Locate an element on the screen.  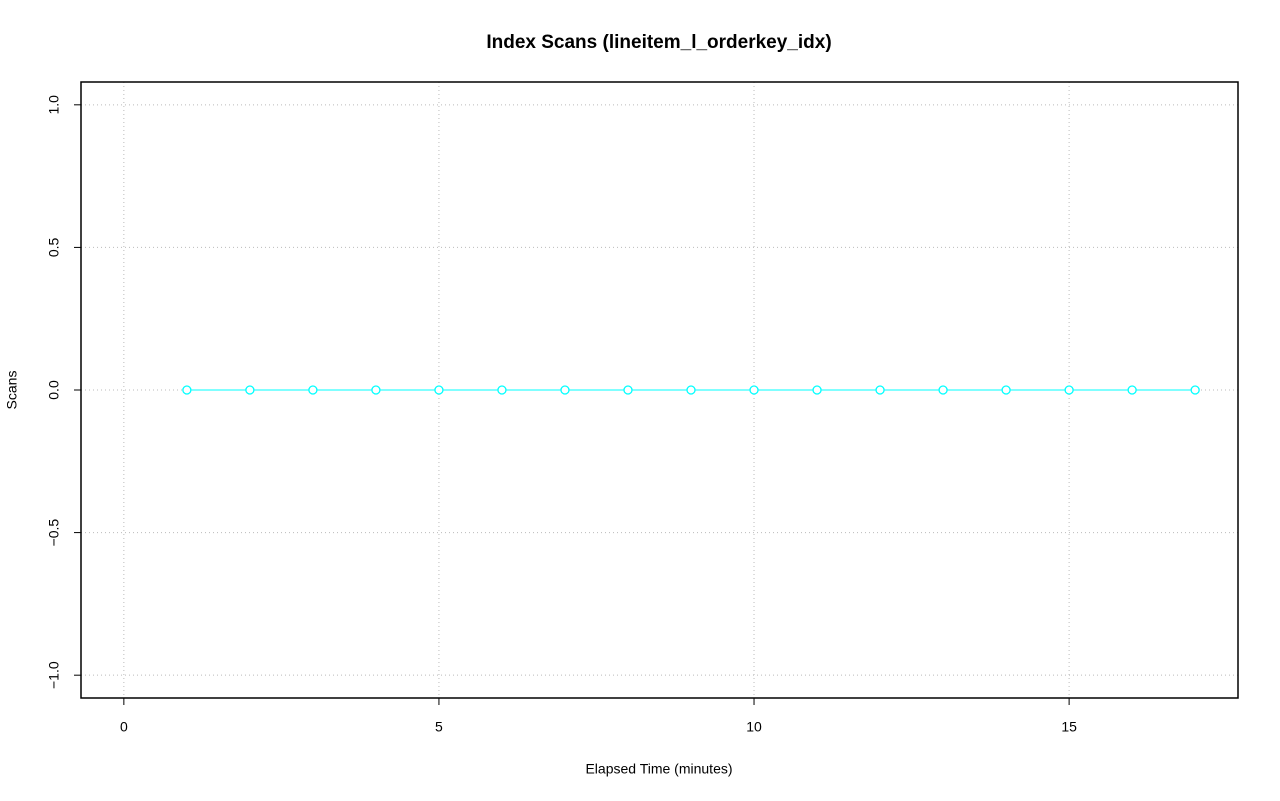
chart-title: Index Scans (lineitem_l_orderkey_idx) is located at coordinates (658, 42).